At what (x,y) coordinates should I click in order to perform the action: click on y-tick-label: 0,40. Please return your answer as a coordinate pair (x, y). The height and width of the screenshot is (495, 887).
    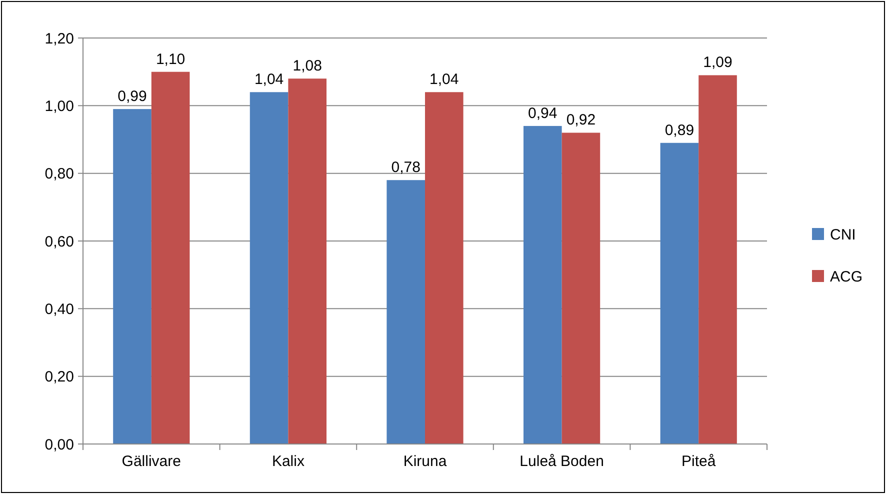
    Looking at the image, I should click on (59, 309).